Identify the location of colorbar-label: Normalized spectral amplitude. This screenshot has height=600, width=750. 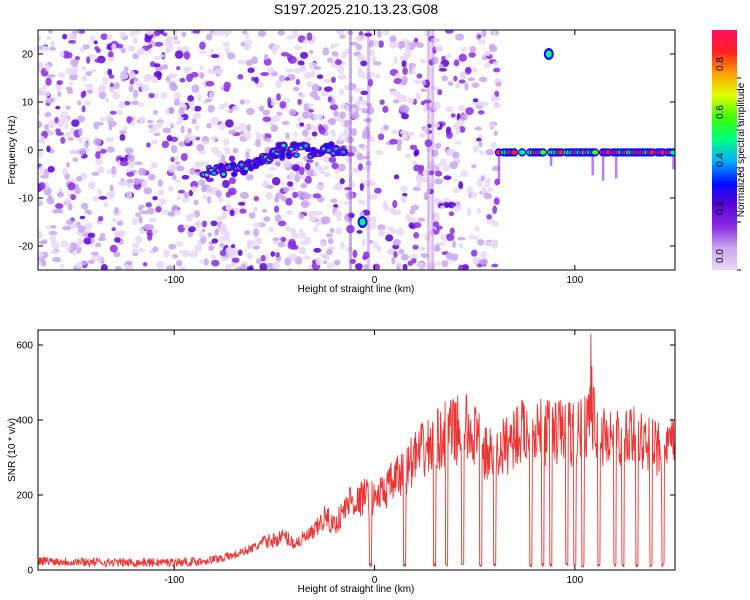
(741, 149).